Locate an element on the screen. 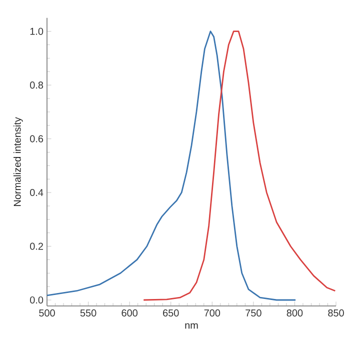 The width and height of the screenshot is (359, 341). x-tick-label: 700 is located at coordinates (212, 312).